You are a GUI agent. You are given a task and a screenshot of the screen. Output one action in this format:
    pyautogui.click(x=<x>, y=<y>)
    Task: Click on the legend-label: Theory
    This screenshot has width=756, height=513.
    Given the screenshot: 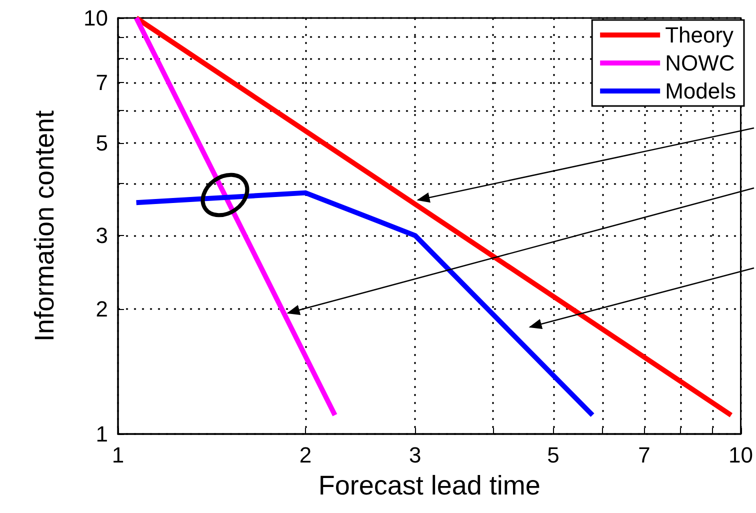 What is the action you would take?
    pyautogui.click(x=699, y=35)
    